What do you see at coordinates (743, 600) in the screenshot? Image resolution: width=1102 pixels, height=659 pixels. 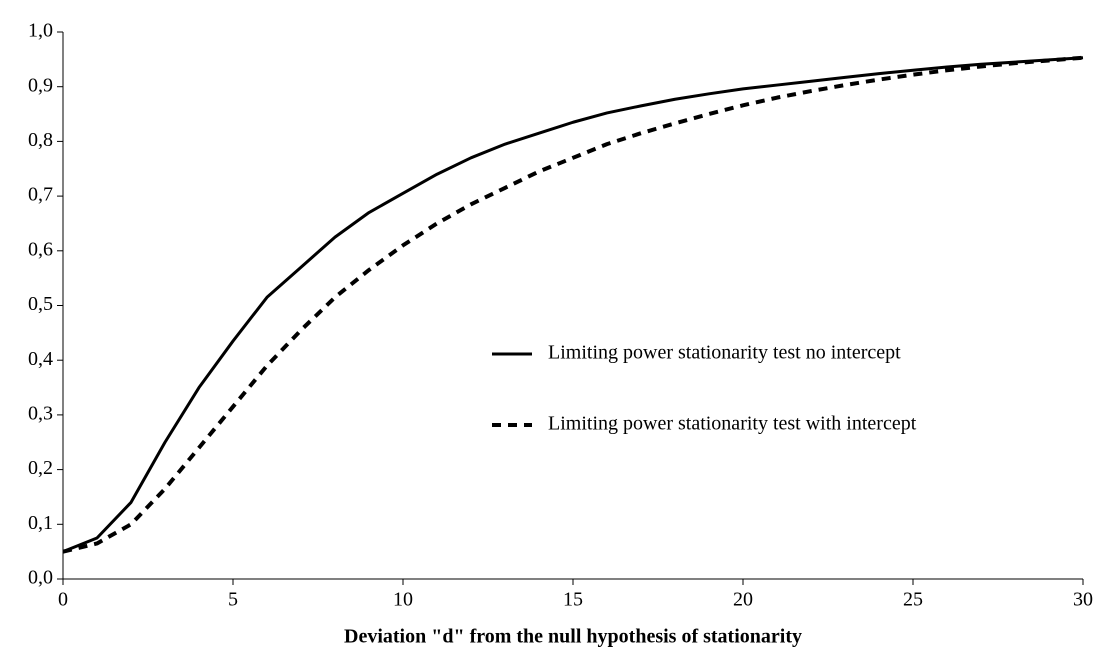 I see `x-tick-label: 20` at bounding box center [743, 600].